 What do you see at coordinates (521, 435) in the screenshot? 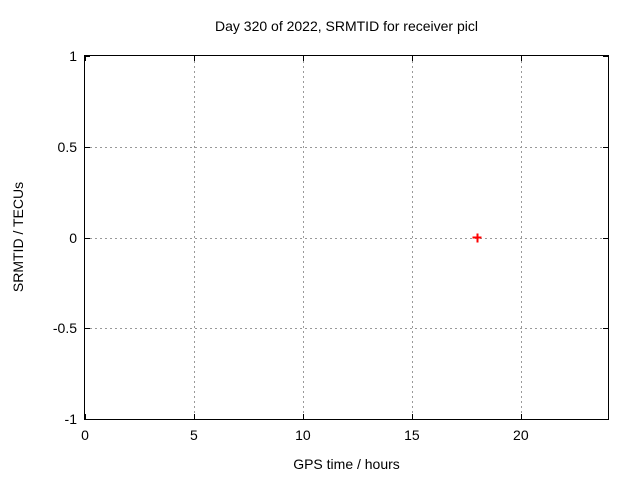
I see `x-tick-label: 20` at bounding box center [521, 435].